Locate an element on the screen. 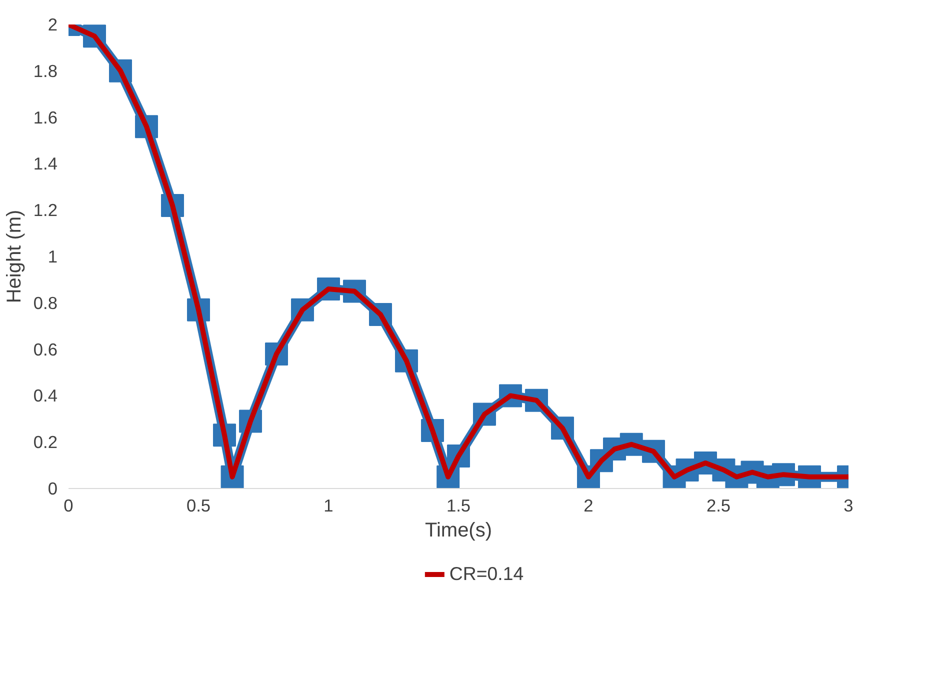 The height and width of the screenshot is (679, 936). legend-label: CR=0.14 is located at coordinates (486, 574).